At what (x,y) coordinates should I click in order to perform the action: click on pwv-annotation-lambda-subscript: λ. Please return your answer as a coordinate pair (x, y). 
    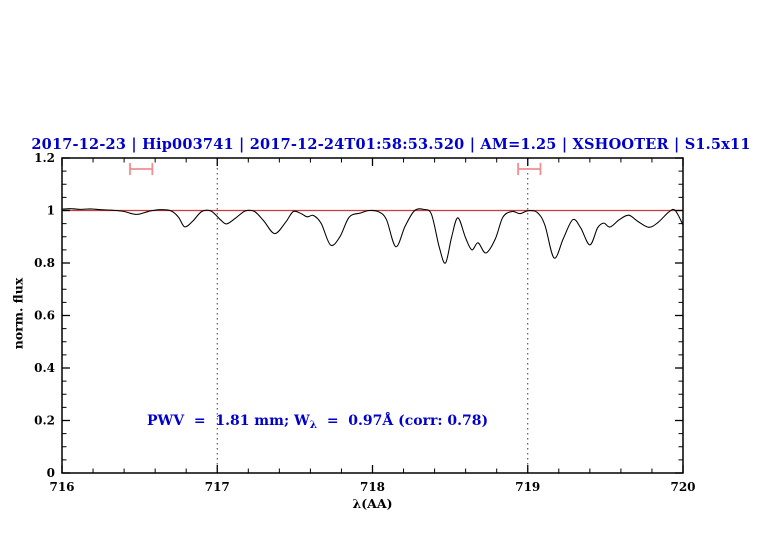
    Looking at the image, I should click on (313, 425).